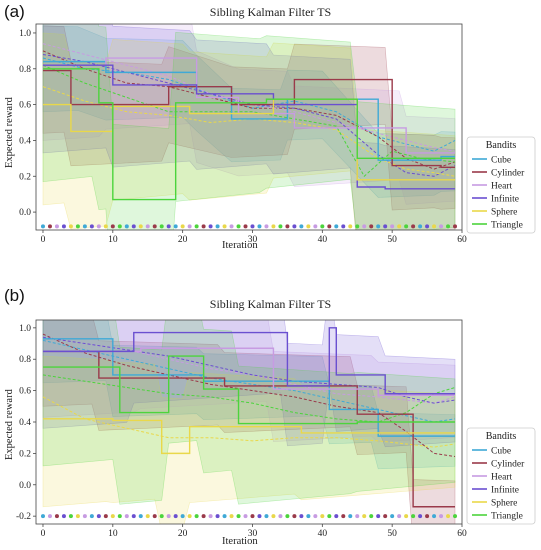 Image resolution: width=541 pixels, height=550 pixels. I want to click on series-line-cube, so click(249, 110).